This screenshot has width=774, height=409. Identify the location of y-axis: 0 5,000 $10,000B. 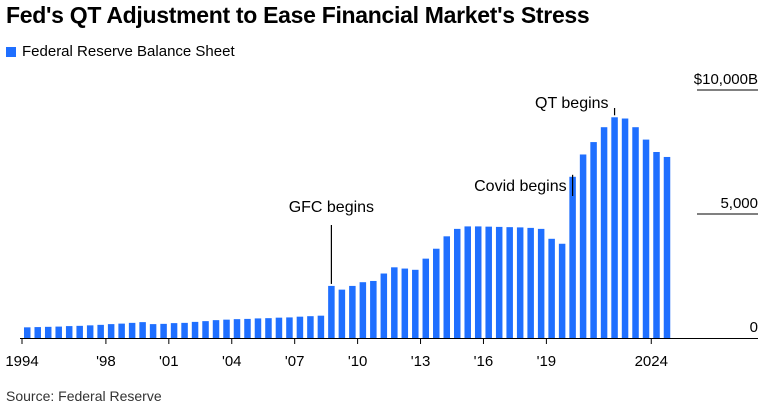
(726, 203).